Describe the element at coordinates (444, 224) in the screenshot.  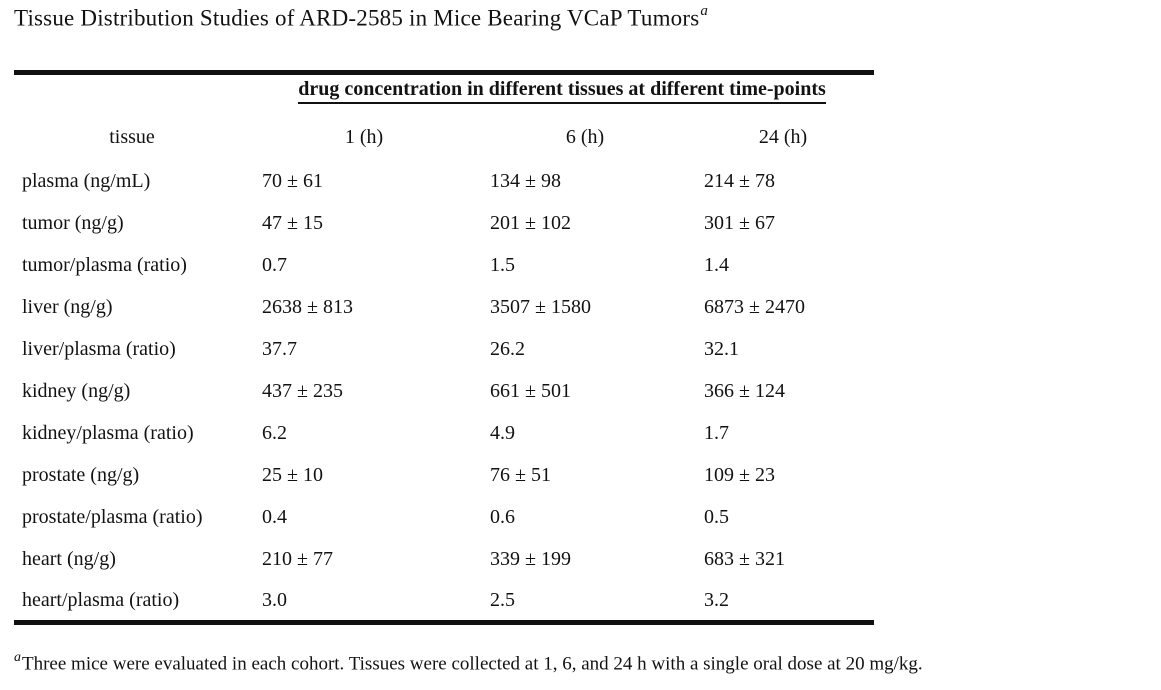
I see `table-row-tumor: tumor (ng/g) 47 ± 15 201 ± 102 301 ± 67` at that location.